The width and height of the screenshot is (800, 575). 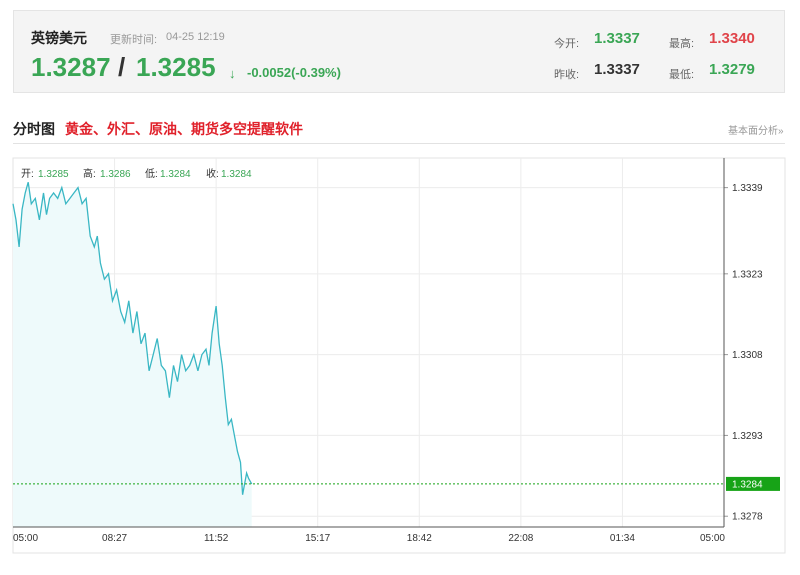 I want to click on current-price-label: 1.3284, so click(x=747, y=484).